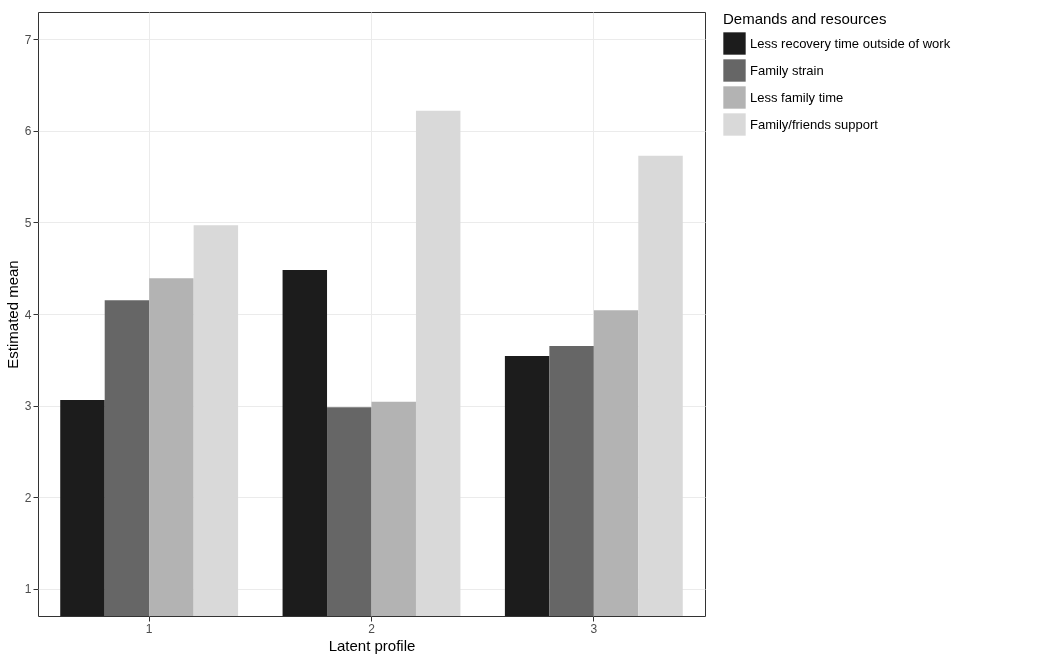 This screenshot has width=1055, height=663. What do you see at coordinates (28, 131) in the screenshot?
I see `y-tick-label: 6` at bounding box center [28, 131].